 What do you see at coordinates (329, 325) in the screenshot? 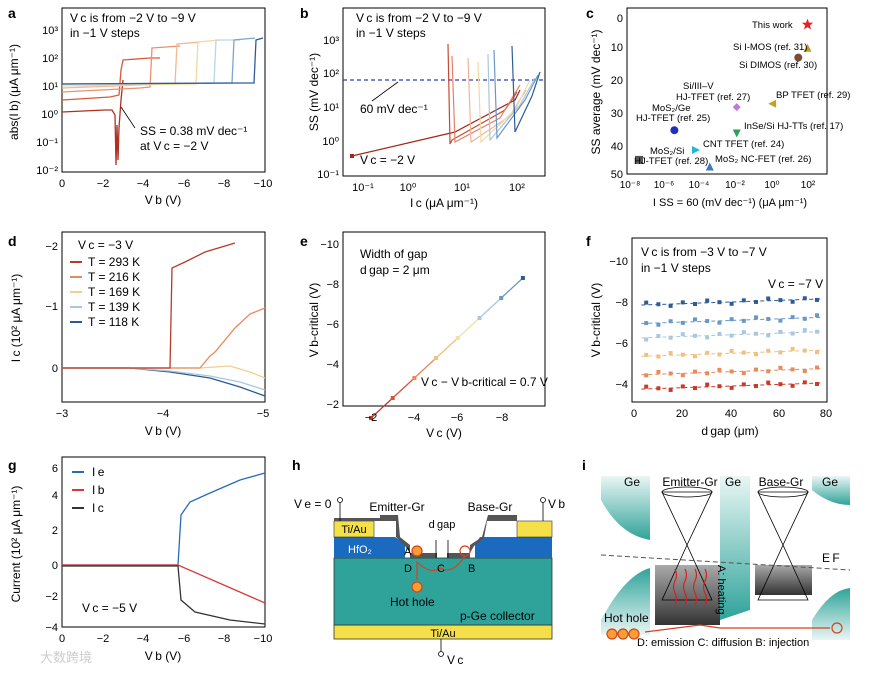
I see `panel-e-yticks: −2 −4 −6 −8 −10` at bounding box center [329, 325].